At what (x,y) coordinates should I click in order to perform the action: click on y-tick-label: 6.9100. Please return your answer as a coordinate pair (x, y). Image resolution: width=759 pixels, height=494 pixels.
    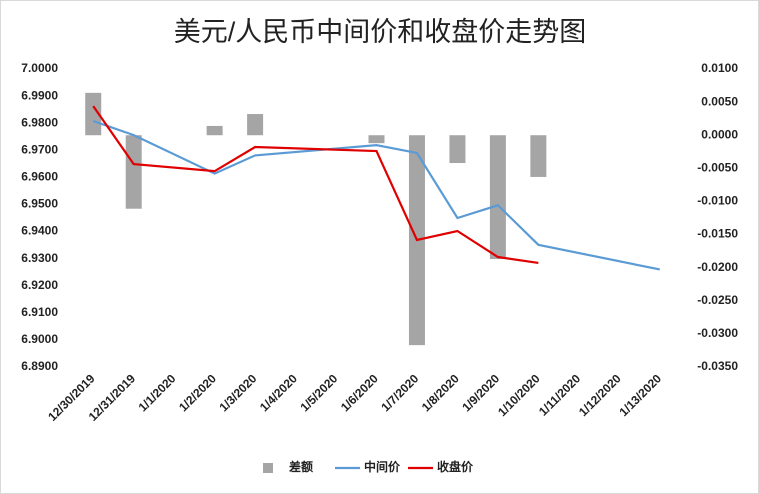
    Looking at the image, I should click on (39, 312).